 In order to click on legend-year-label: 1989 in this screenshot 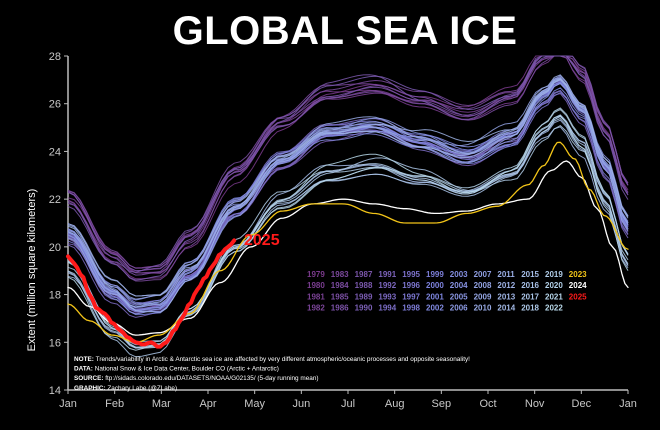, I will do `click(364, 296)`.